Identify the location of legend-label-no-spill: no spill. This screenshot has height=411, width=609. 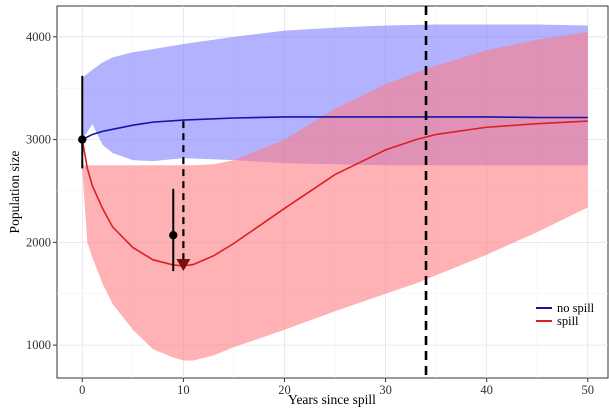
(576, 308).